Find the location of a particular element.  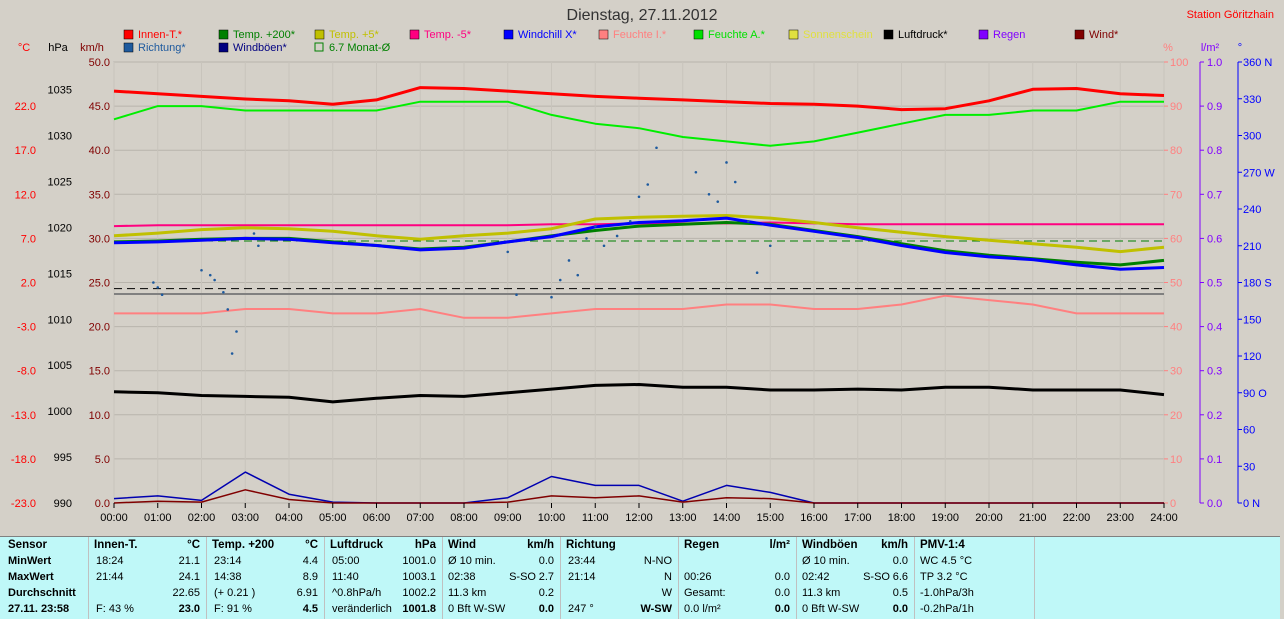

legend-label: Temp. +200* is located at coordinates (264, 35).